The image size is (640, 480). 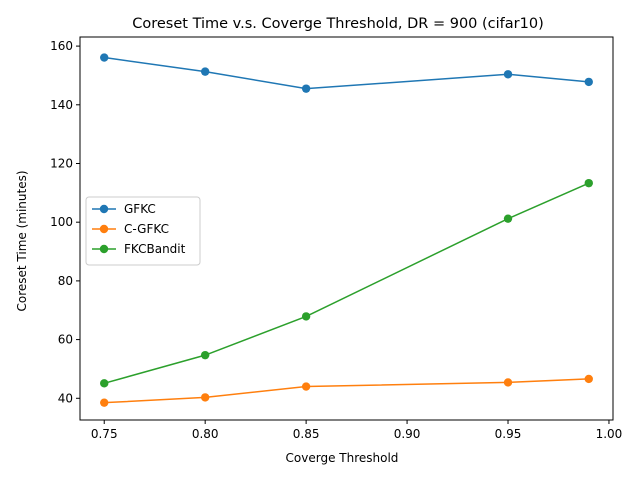 What do you see at coordinates (407, 434) in the screenshot?
I see `x-tick-label: 0.90` at bounding box center [407, 434].